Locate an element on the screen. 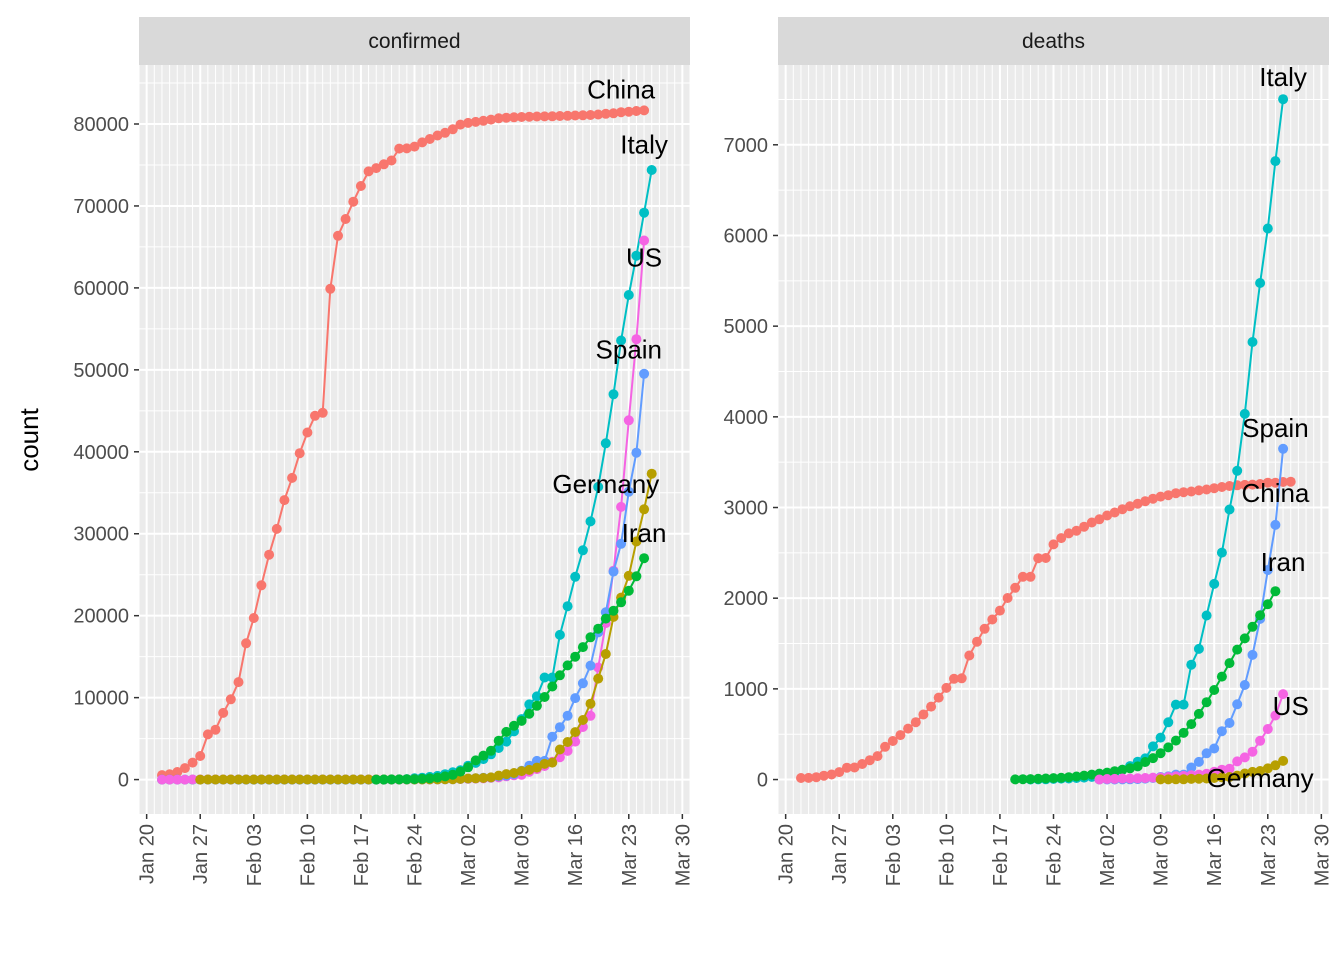 The width and height of the screenshot is (1344, 960). y-tick-label: 1000 is located at coordinates (746, 690).